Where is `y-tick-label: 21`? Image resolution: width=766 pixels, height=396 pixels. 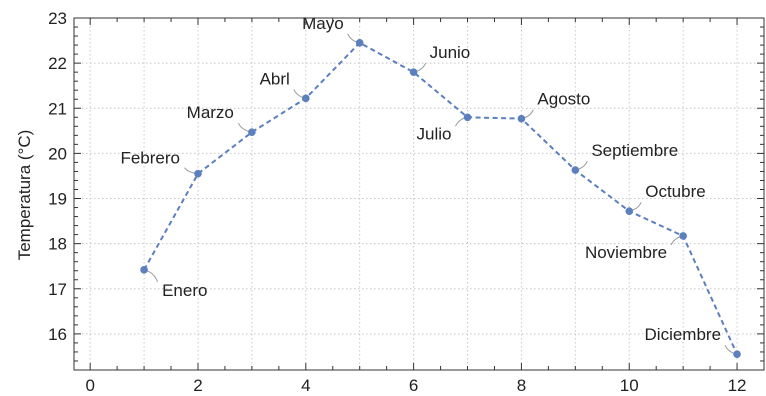
y-tick-label: 21 is located at coordinates (57, 108).